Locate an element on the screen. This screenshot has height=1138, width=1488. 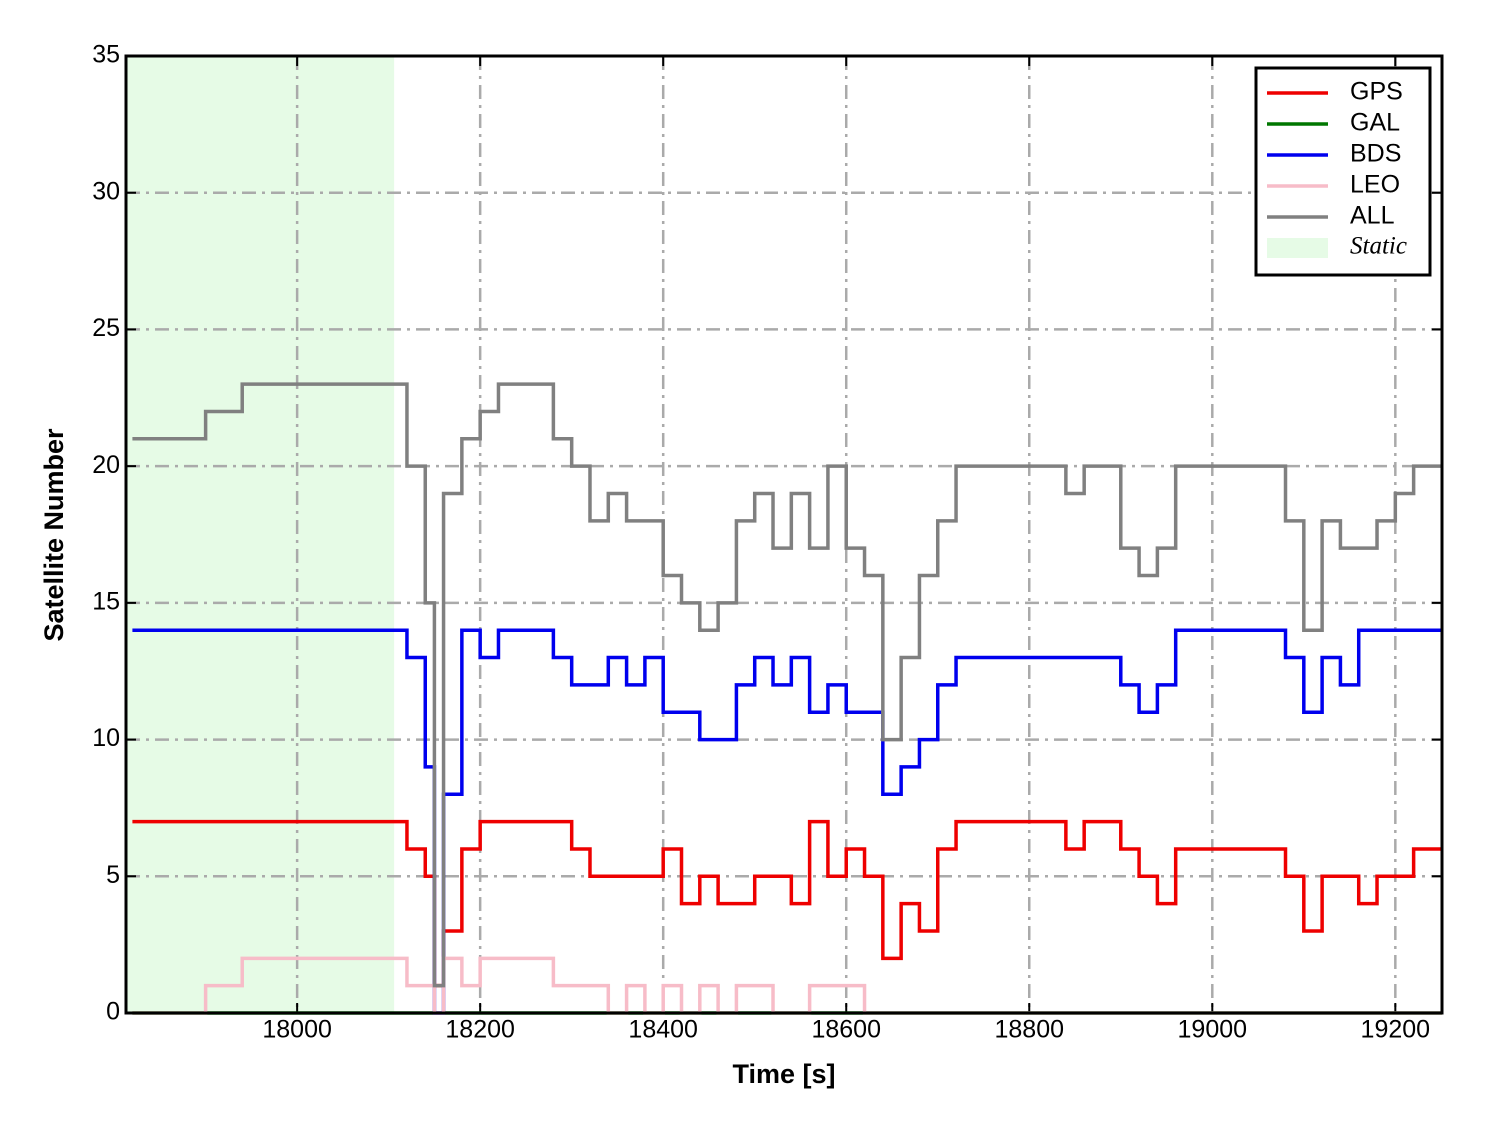
x-tick-label: 18000 is located at coordinates (297, 1030).